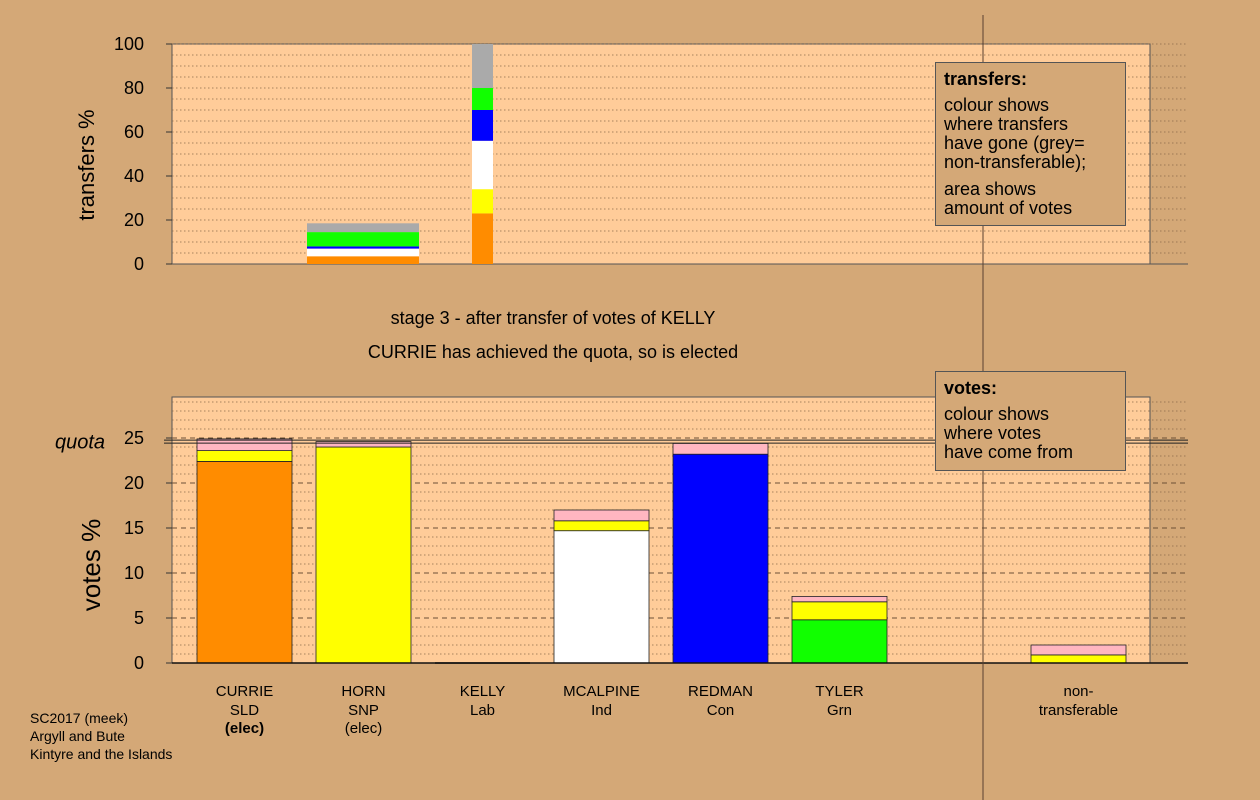 The image size is (1260, 800). What do you see at coordinates (1014, 143) in the screenshot?
I see `transfers-legend-line: have gone (grey=` at bounding box center [1014, 143].